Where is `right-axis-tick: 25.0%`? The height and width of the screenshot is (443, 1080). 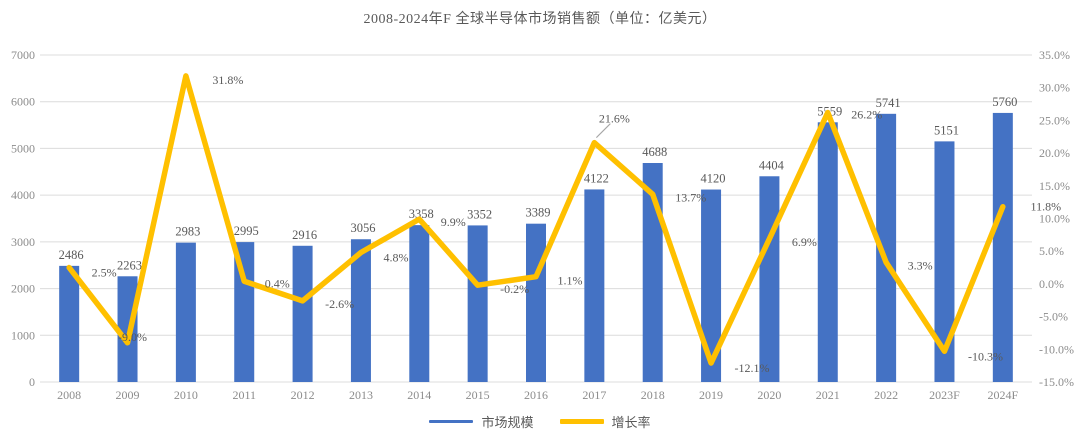 right-axis-tick: 25.0% is located at coordinates (1054, 120).